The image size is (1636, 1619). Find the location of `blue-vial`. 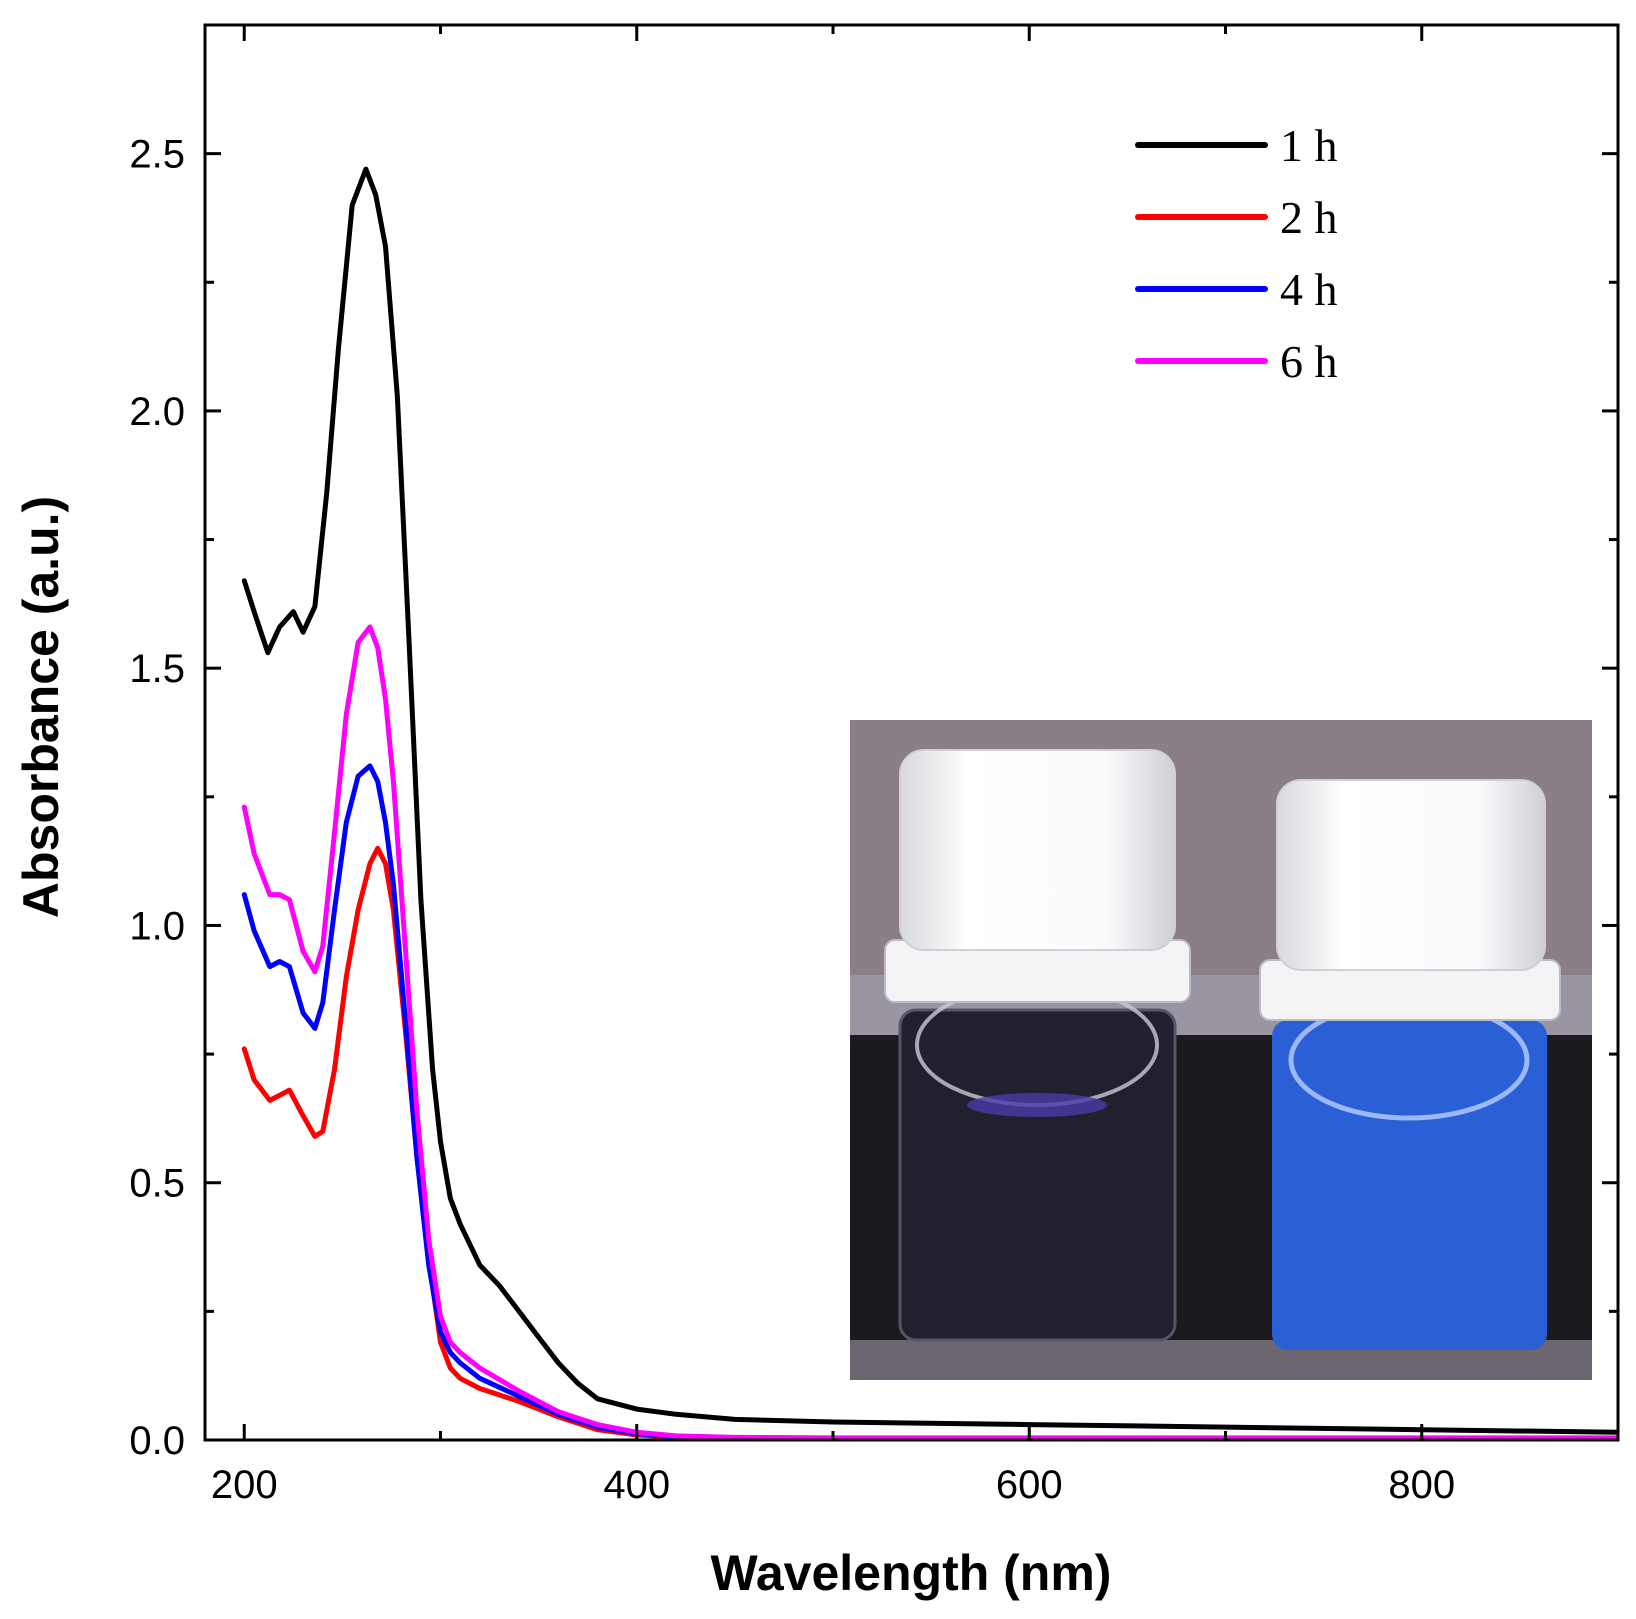

blue-vial is located at coordinates (1410, 1064).